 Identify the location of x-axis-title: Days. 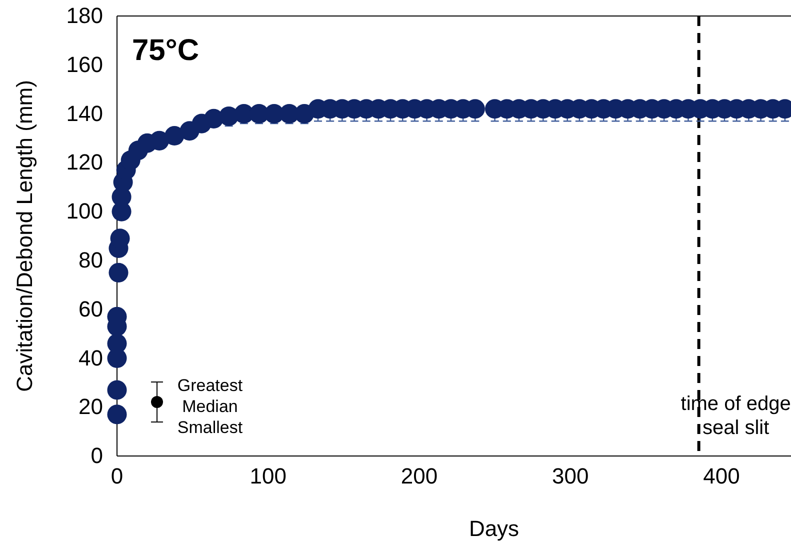
(494, 528).